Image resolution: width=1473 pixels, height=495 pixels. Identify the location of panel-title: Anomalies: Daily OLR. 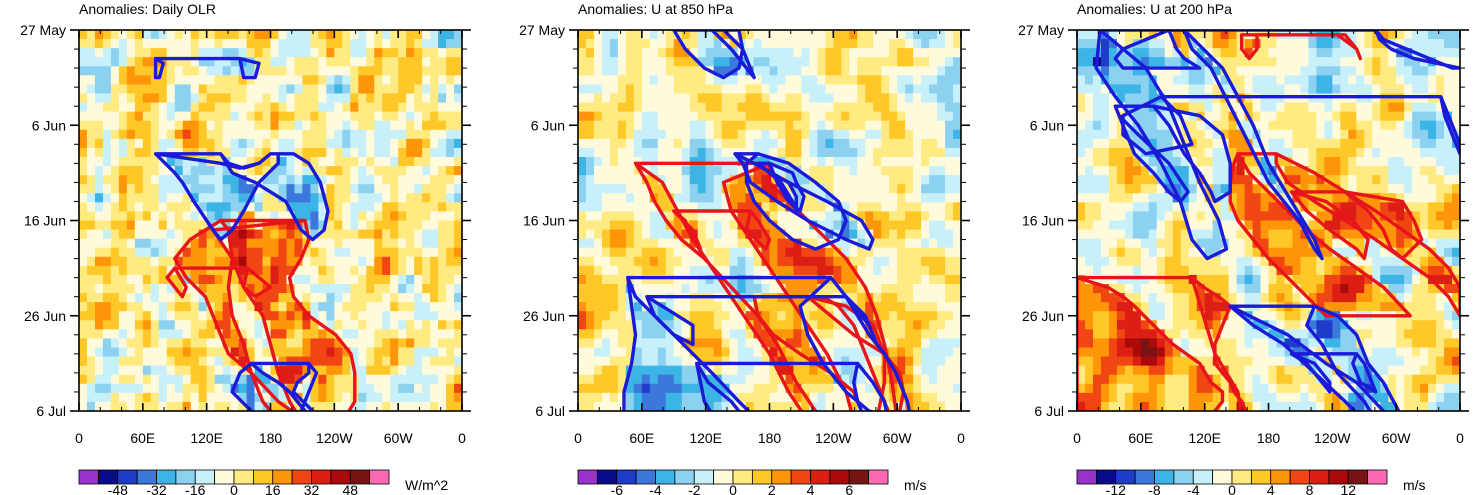
(147, 9).